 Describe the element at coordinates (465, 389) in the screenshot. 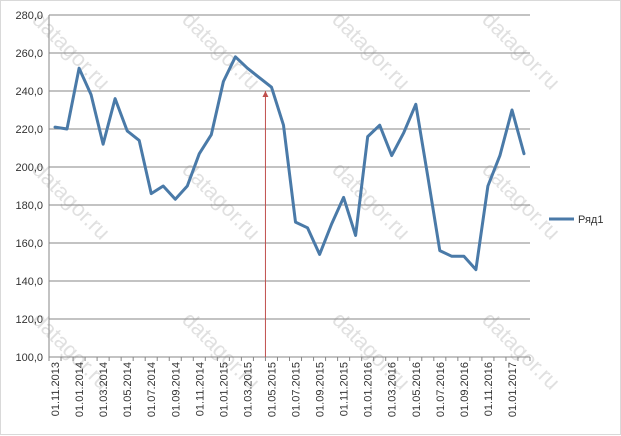

I see `x-tick-label: 01.09.2016` at that location.